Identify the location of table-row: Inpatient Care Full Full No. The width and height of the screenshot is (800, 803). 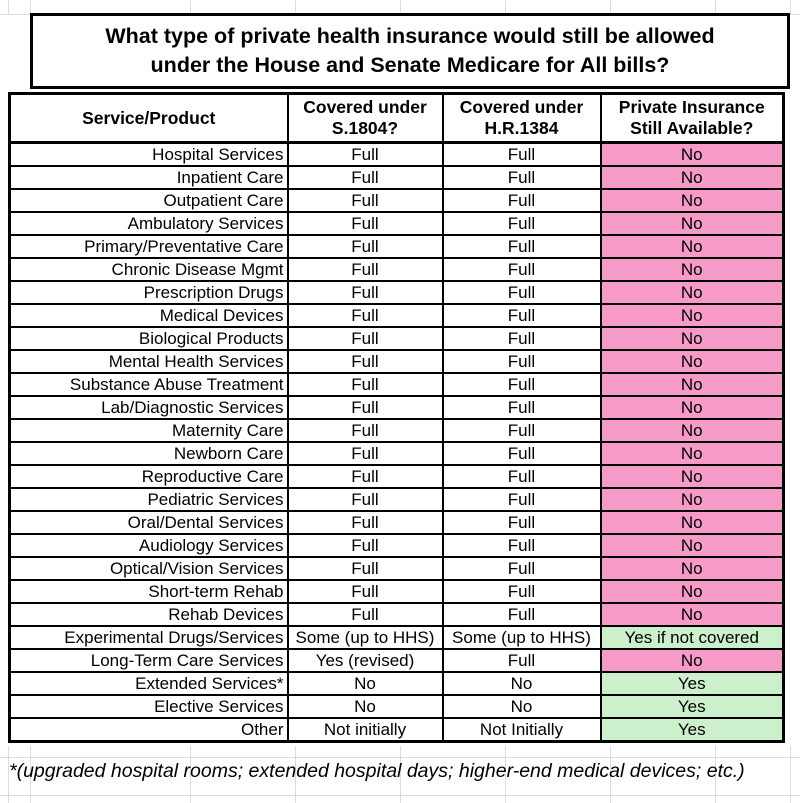
(396, 177).